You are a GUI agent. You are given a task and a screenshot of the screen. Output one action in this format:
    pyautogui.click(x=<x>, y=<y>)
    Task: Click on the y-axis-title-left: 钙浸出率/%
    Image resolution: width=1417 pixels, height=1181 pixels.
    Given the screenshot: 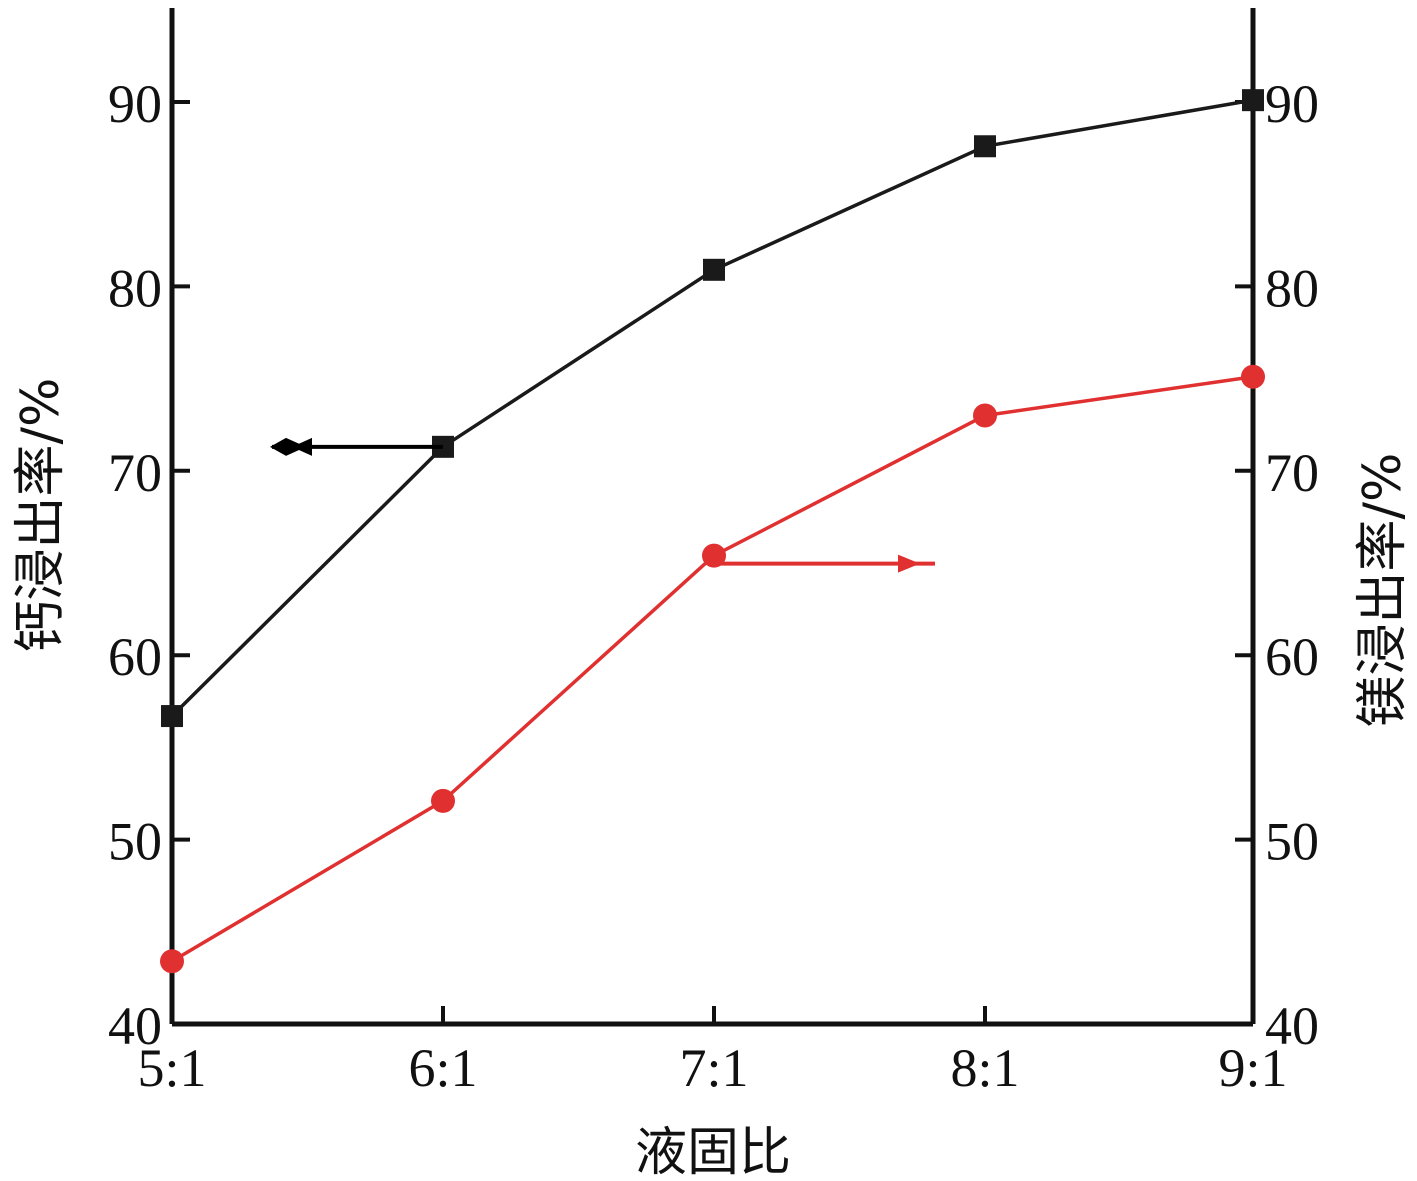 What is the action you would take?
    pyautogui.click(x=41, y=515)
    